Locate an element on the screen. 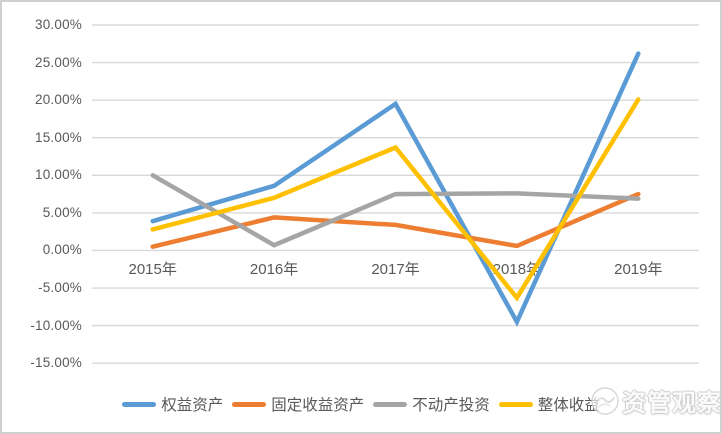  legend-item-0: 权益资产 is located at coordinates (172, 404).